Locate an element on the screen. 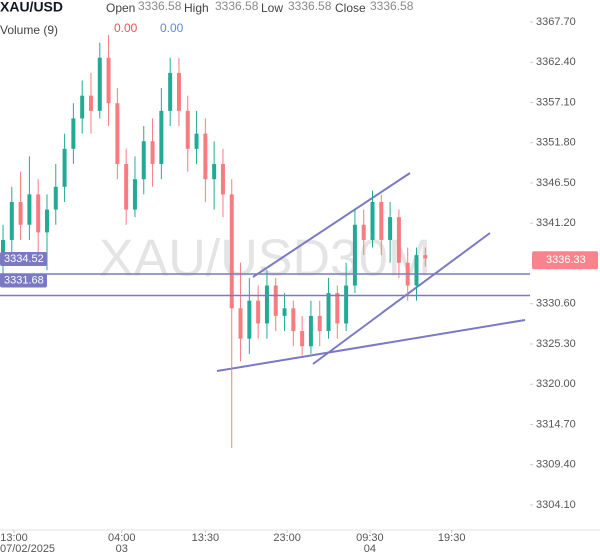  x-date-label: 04 is located at coordinates (370, 549).